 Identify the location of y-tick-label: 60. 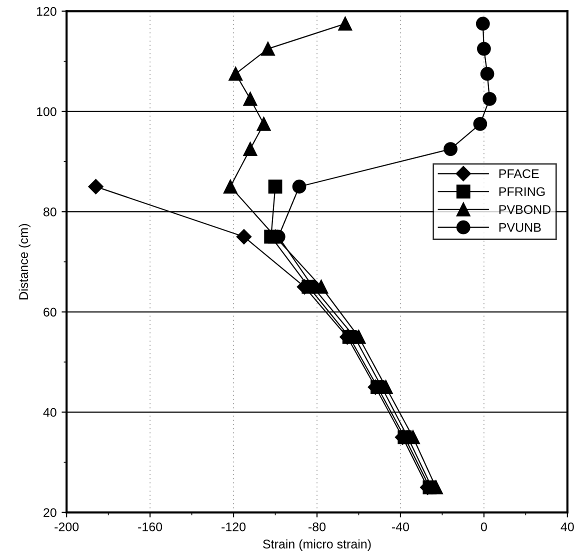
(50, 312).